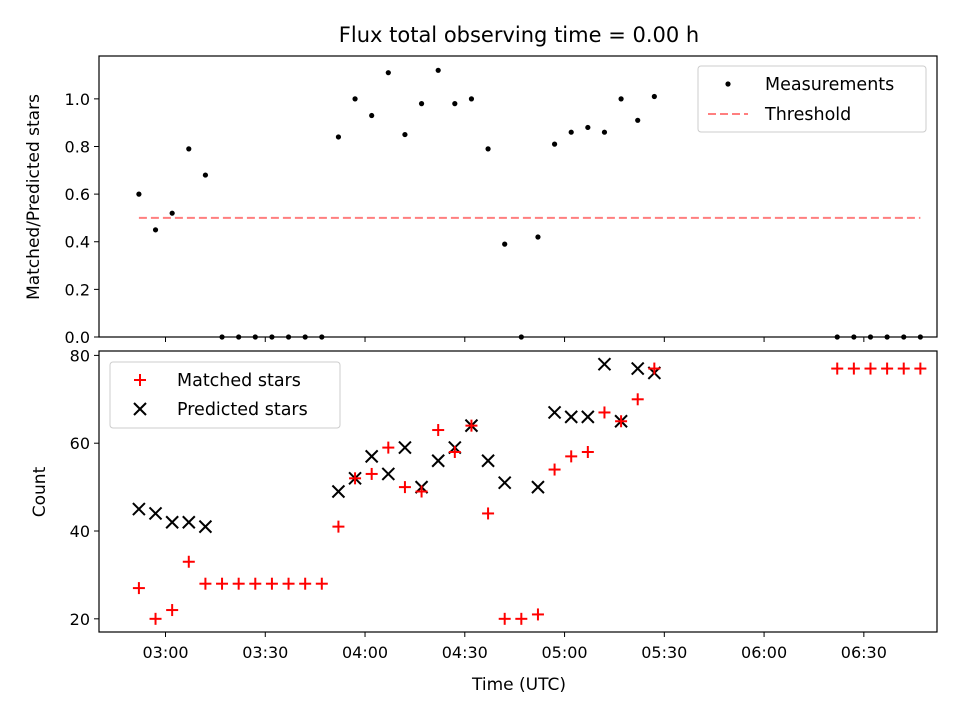  Describe the element at coordinates (77, 99) in the screenshot. I see `top-ytick-label: 1.0` at that location.